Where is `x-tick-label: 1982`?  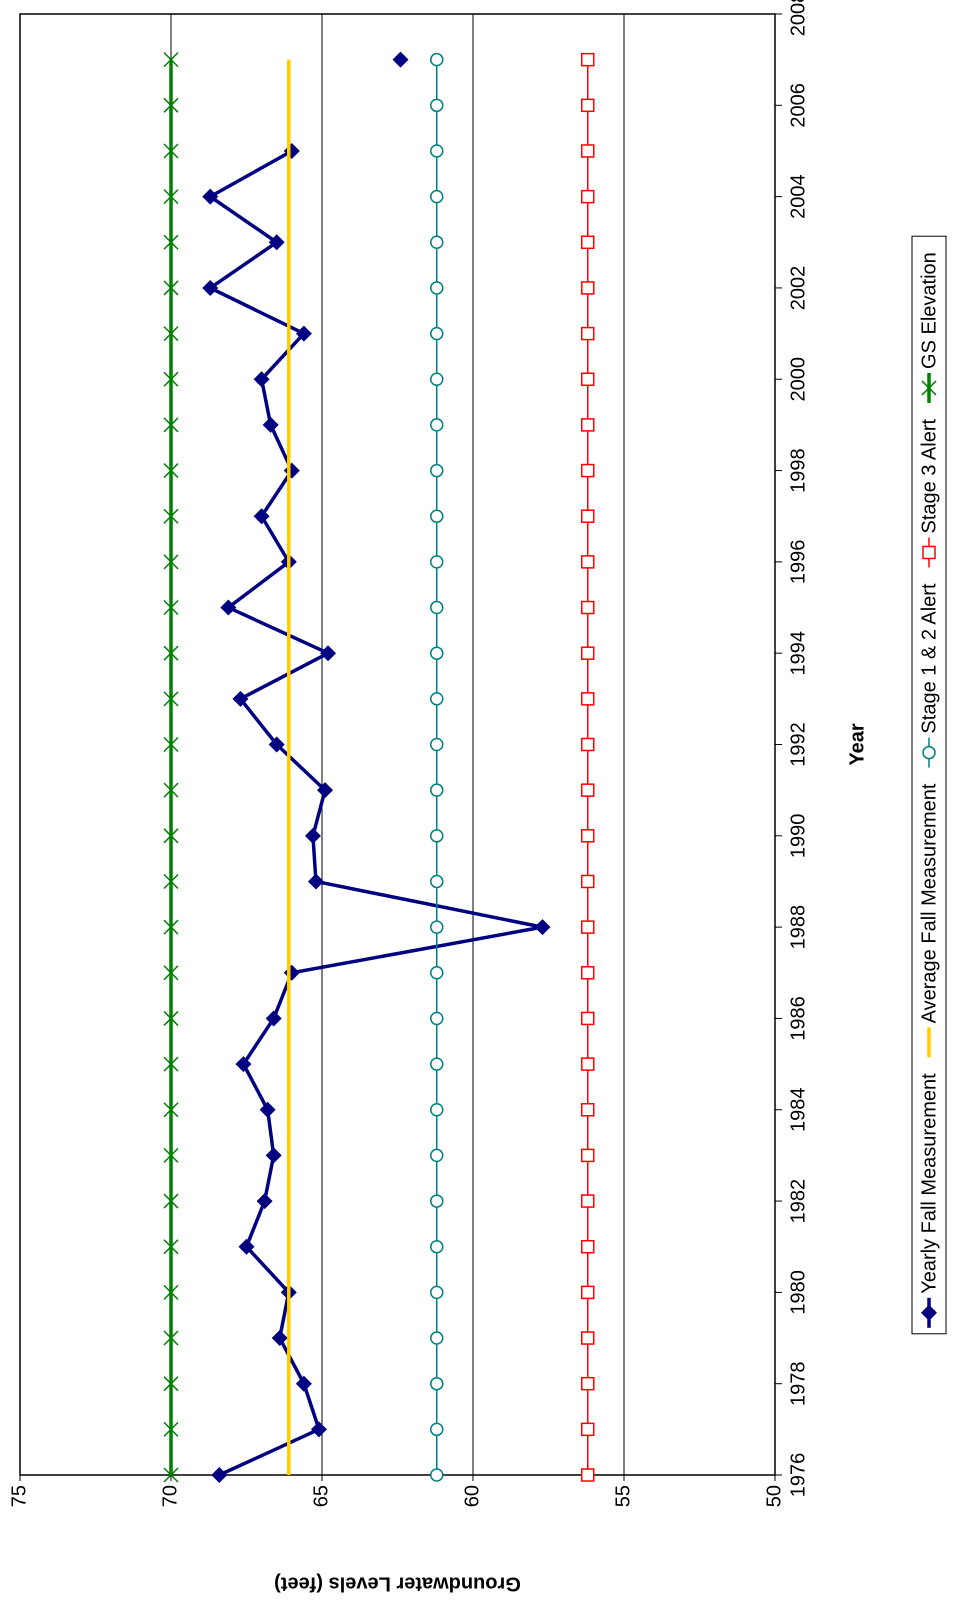
x-tick-label: 1982 is located at coordinates (798, 1201).